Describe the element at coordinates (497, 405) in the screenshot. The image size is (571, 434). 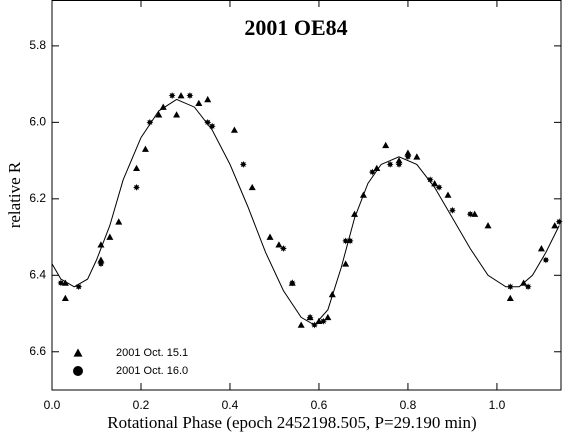
I see `x-tick-label: 1.0` at that location.